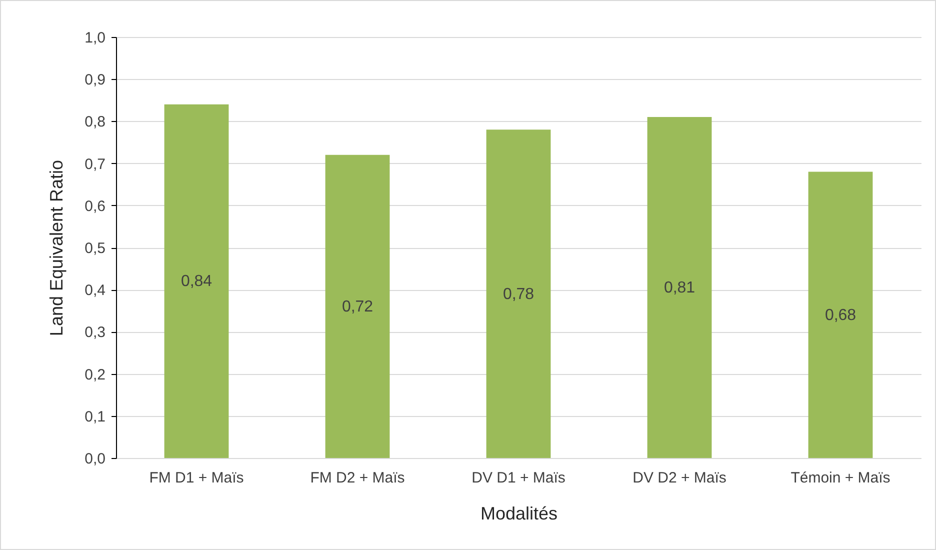  What do you see at coordinates (519, 478) in the screenshot?
I see `x-tick-label: DV D1 + Maïs` at bounding box center [519, 478].